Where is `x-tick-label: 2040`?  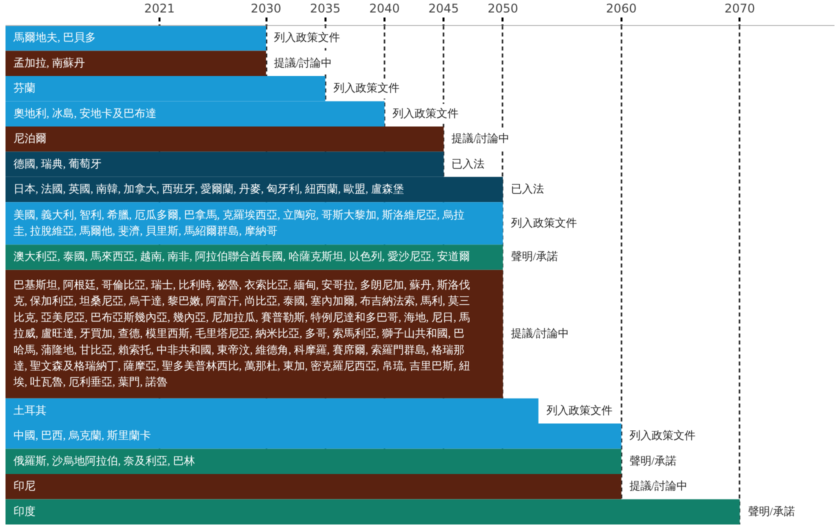 x-tick-label: 2040 is located at coordinates (384, 9).